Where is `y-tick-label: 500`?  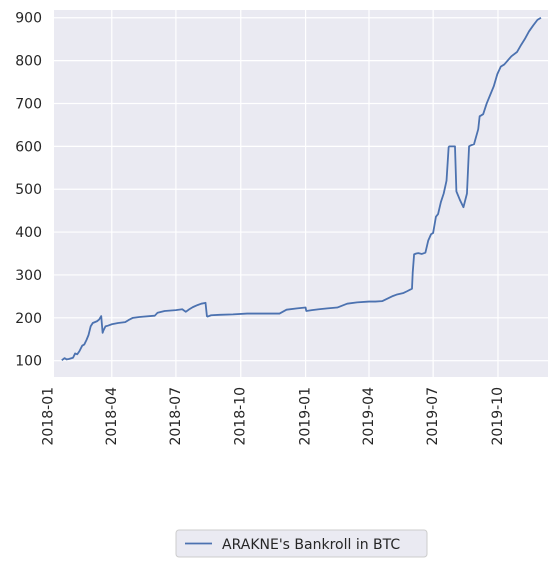
y-tick-label: 500 is located at coordinates (28, 190).